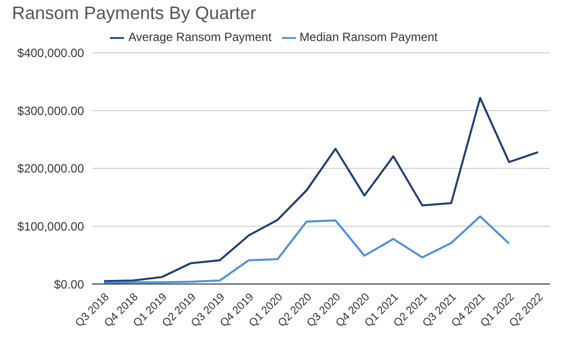 The height and width of the screenshot is (347, 572). I want to click on legend-label: Median Ransom Payment, so click(369, 37).